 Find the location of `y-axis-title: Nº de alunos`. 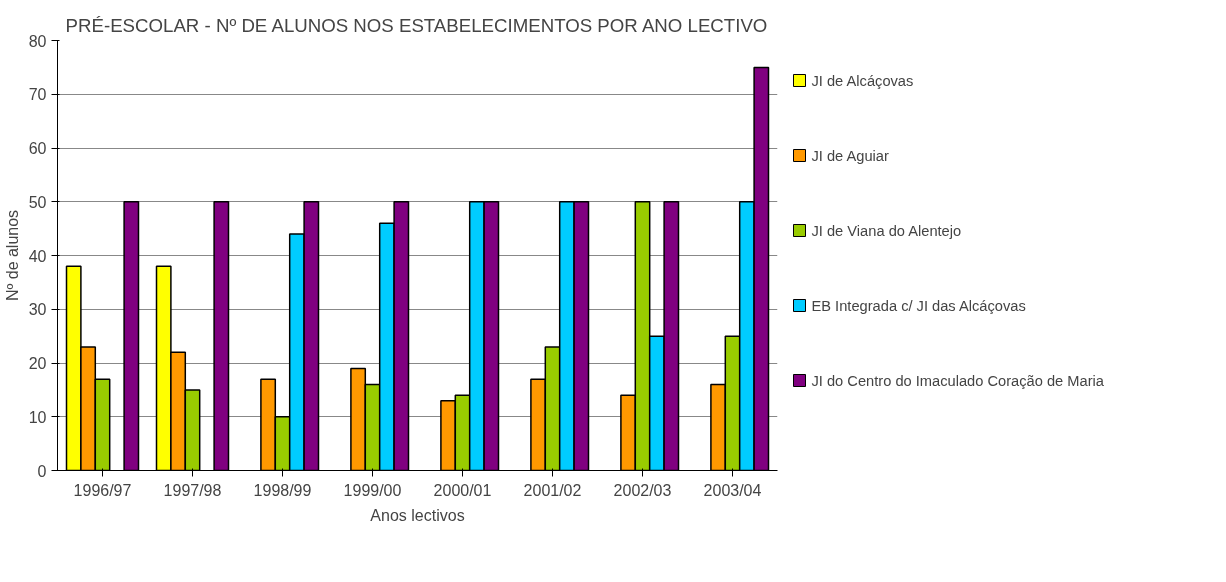

y-axis-title: Nº de alunos is located at coordinates (12, 255).